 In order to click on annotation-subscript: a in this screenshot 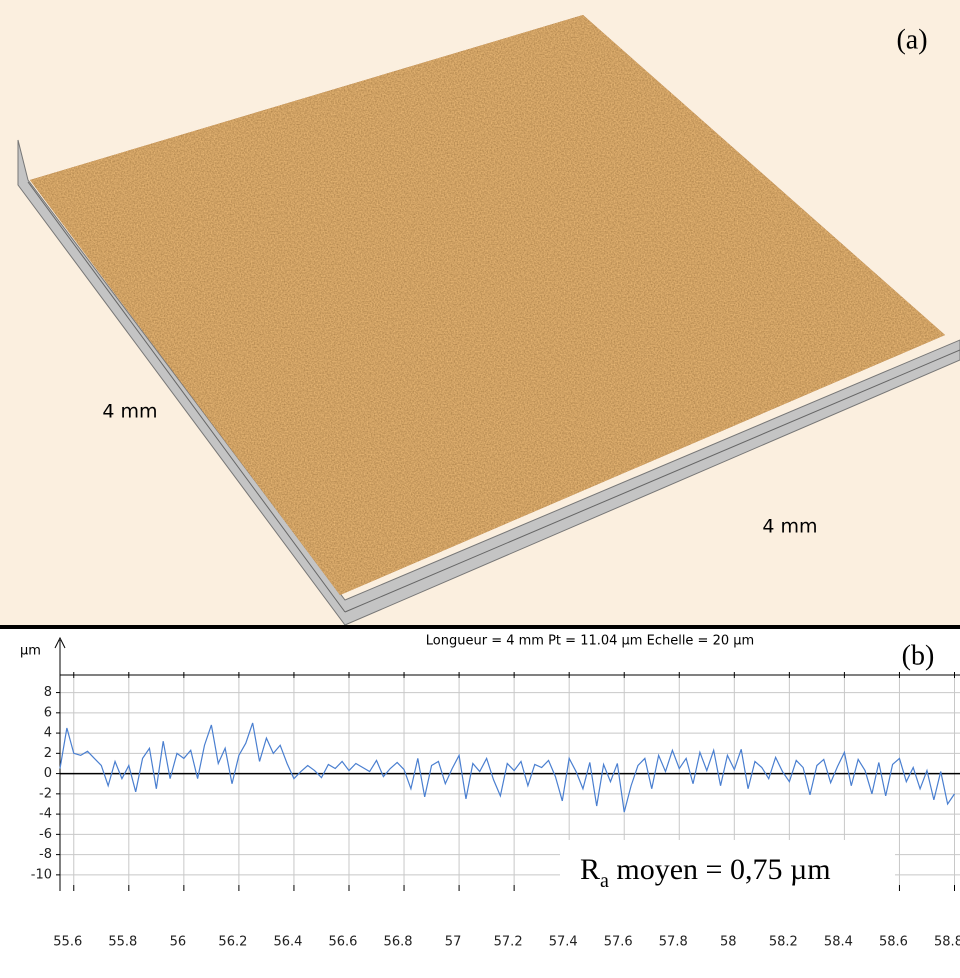, I will do `click(604, 881)`.